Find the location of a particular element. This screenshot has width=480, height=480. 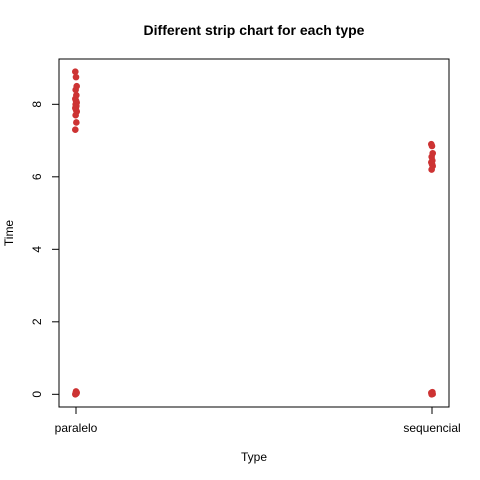

y-axis-label: Time is located at coordinates (9, 233).